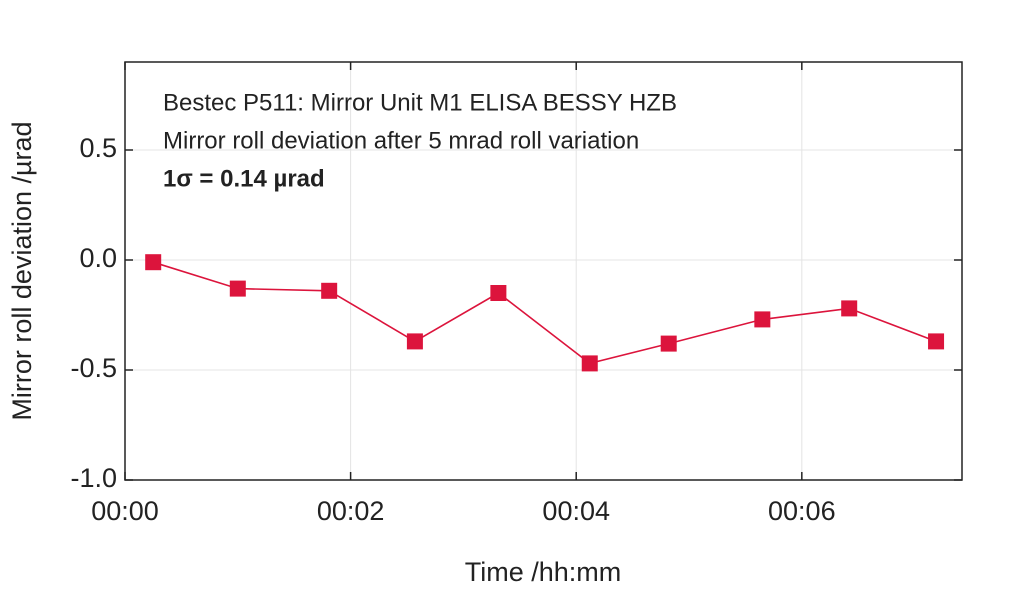 The image size is (1024, 594). What do you see at coordinates (544, 313) in the screenshot?
I see `series-line` at bounding box center [544, 313].